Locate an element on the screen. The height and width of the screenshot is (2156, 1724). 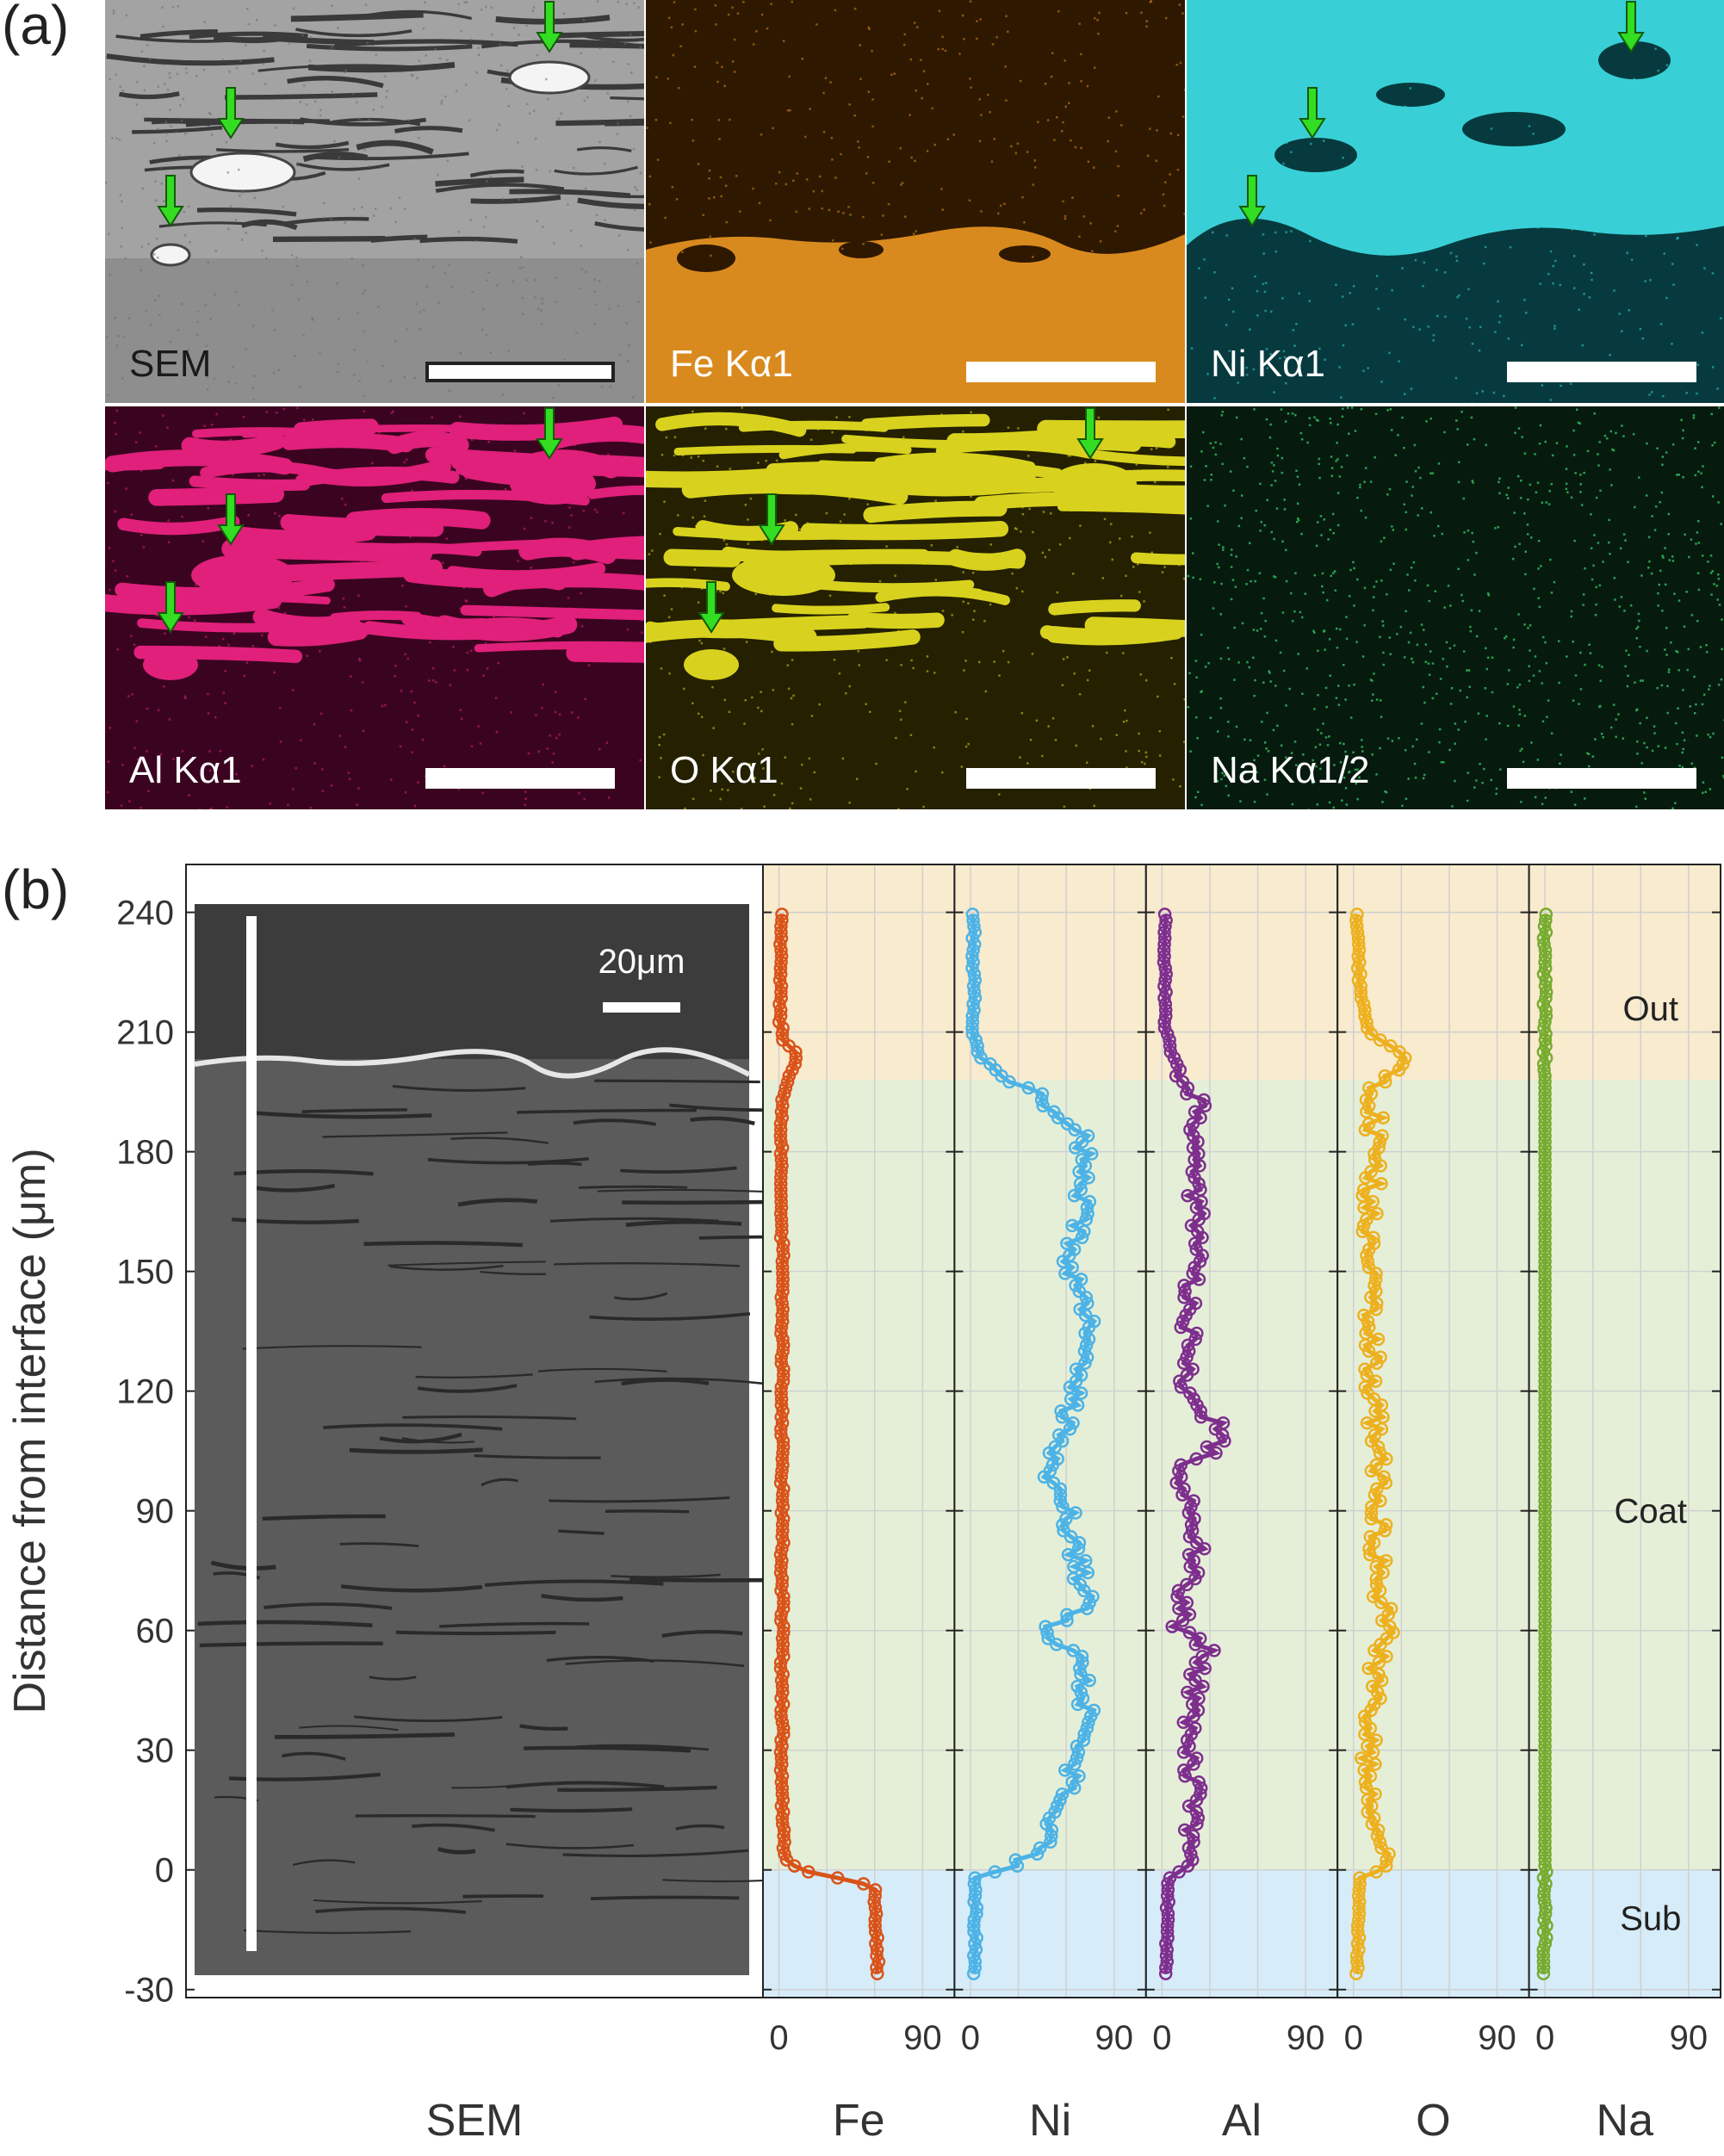
y-tick-label: 60 is located at coordinates (156, 1632).